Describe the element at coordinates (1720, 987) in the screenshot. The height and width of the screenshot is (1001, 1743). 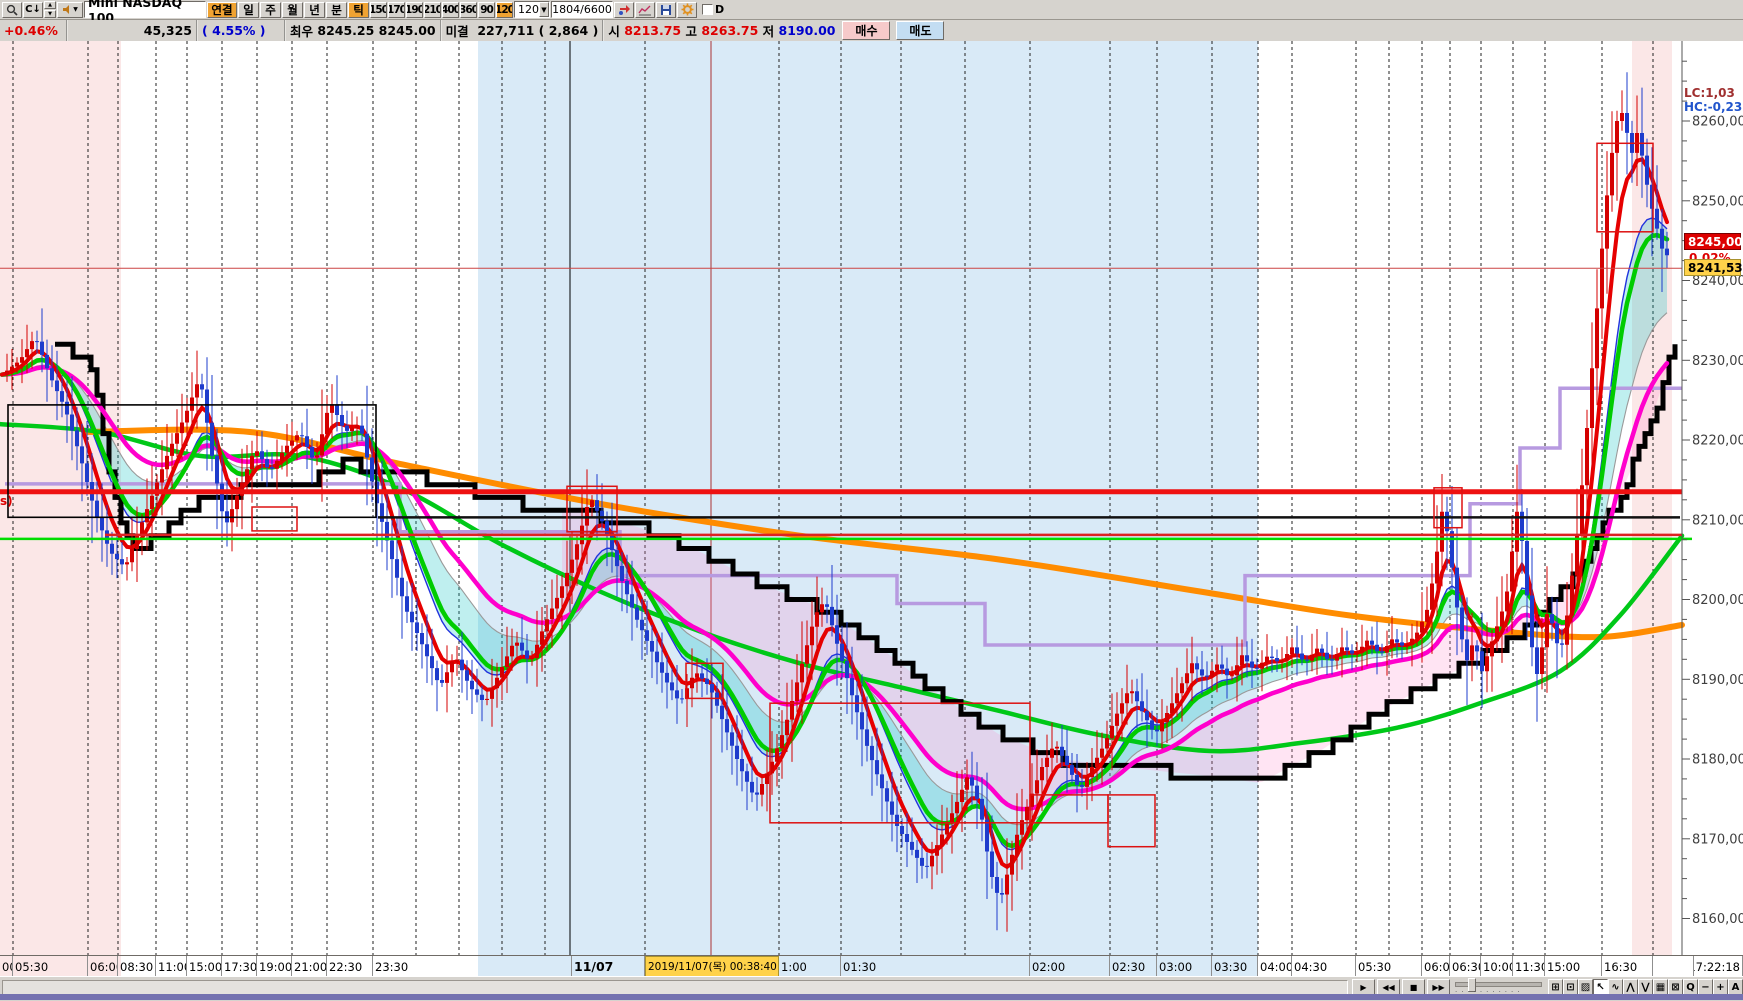
I see `zoom-in-button: +` at that location.